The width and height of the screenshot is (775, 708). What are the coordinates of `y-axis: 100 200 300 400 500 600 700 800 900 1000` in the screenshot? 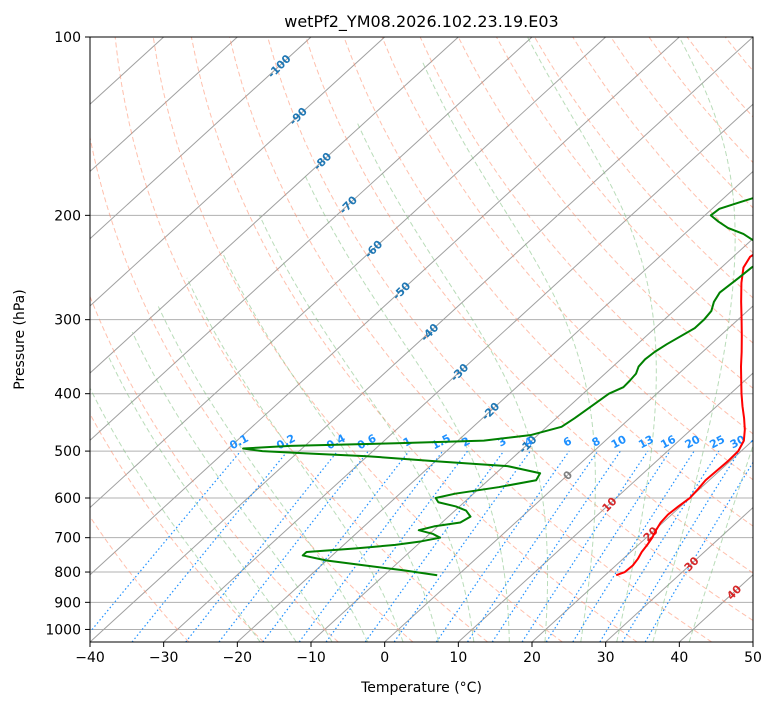 It's located at (67, 334).